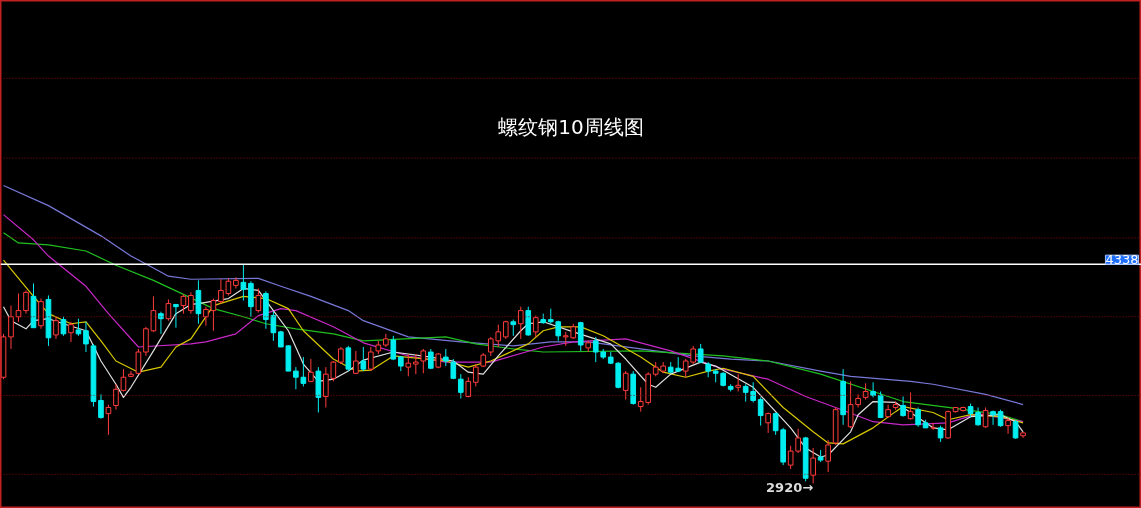 The image size is (1141, 508). I want to click on chart-title: 螺纹钢10周线图, so click(571, 126).